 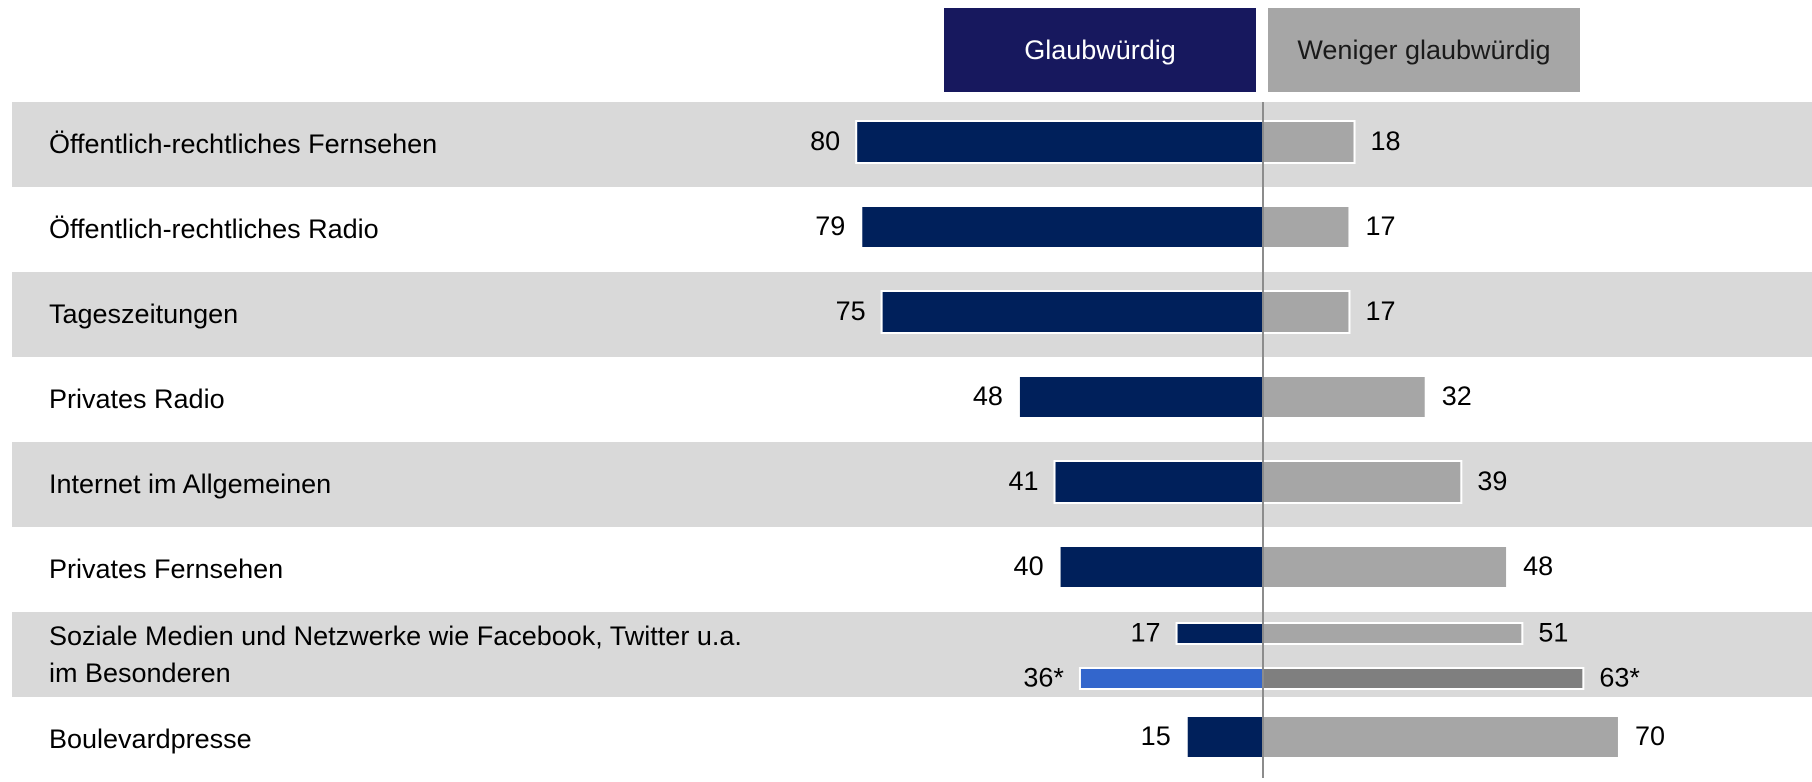 What do you see at coordinates (190, 484) in the screenshot?
I see `category-label: Internet im Allgemeinen` at bounding box center [190, 484].